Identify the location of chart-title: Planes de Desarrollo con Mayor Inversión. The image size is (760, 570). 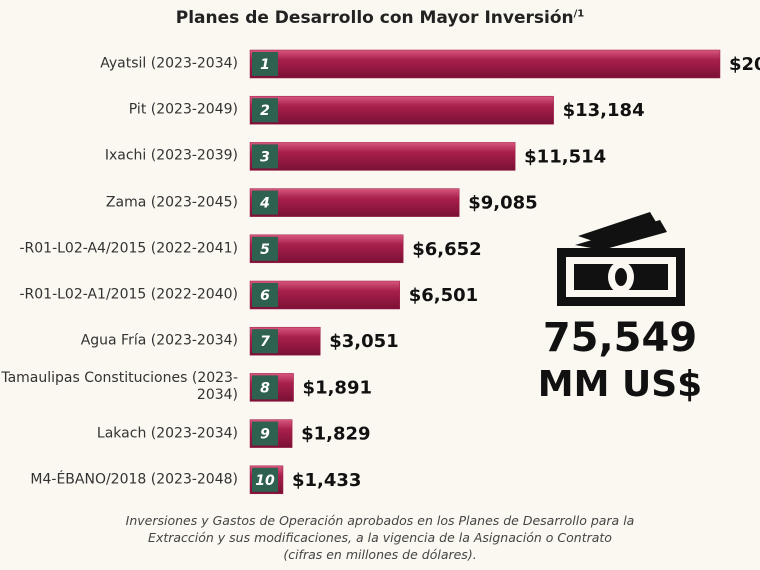
(374, 18).